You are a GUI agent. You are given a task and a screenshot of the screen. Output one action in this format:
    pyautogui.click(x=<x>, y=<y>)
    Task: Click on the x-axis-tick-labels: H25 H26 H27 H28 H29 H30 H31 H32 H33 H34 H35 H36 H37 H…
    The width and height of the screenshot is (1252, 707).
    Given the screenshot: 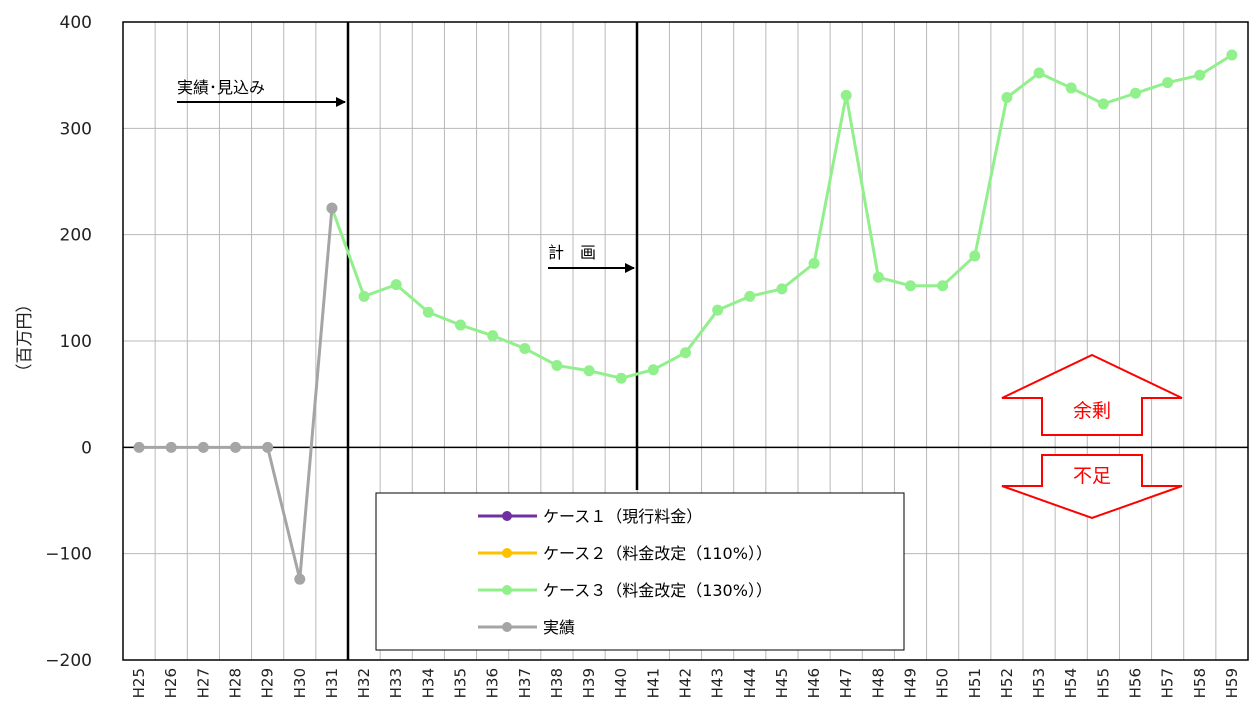 What is the action you would take?
    pyautogui.click(x=685, y=683)
    